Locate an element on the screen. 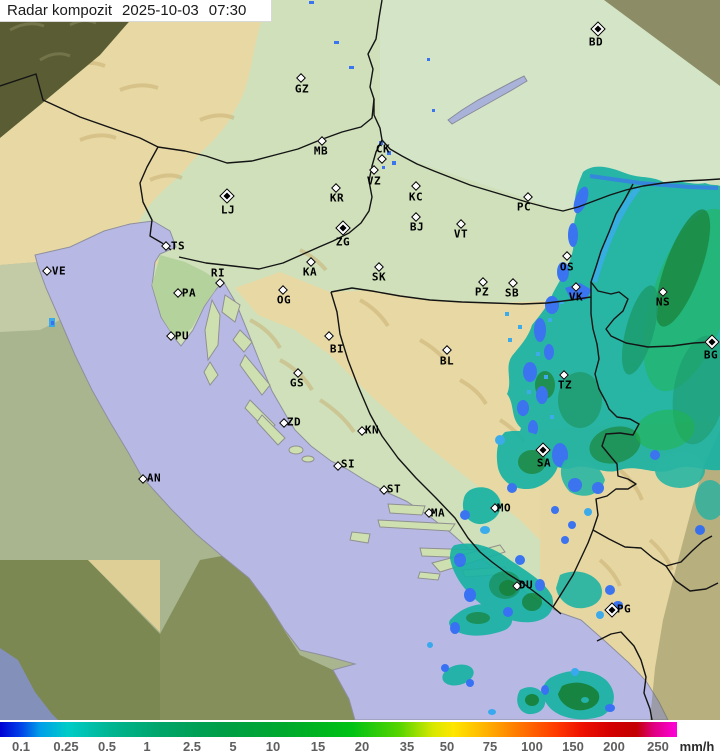 The height and width of the screenshot is (751, 720). product-time: 07:30 is located at coordinates (227, 10).